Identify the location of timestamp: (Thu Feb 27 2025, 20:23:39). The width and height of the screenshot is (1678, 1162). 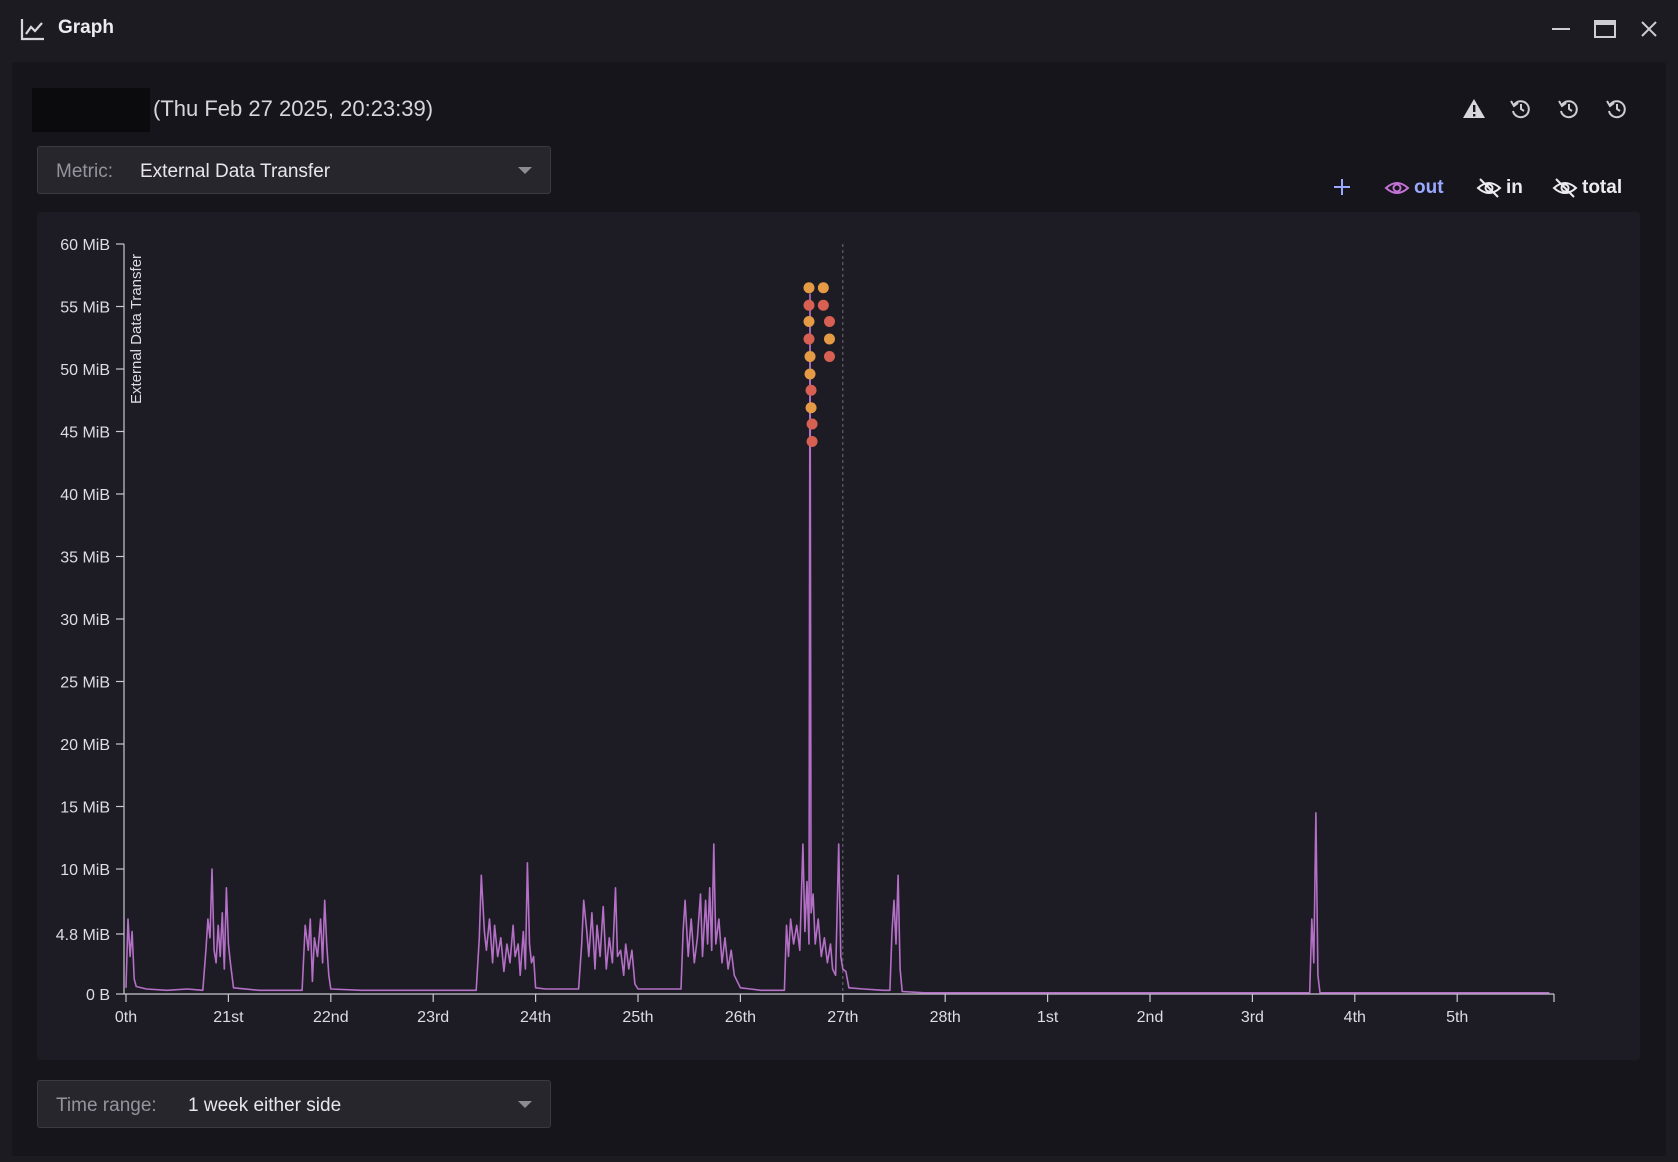
(293, 108).